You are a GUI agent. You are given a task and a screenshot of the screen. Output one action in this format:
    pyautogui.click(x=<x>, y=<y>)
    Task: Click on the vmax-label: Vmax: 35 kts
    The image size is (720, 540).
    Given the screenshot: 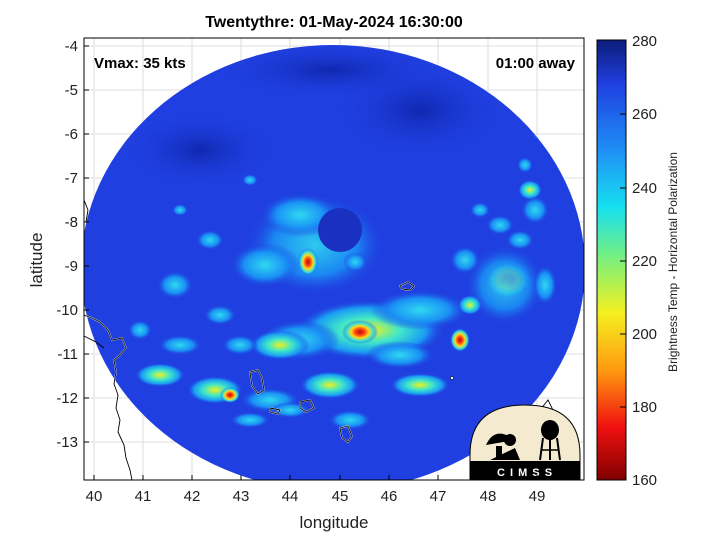 What is the action you would take?
    pyautogui.click(x=140, y=63)
    